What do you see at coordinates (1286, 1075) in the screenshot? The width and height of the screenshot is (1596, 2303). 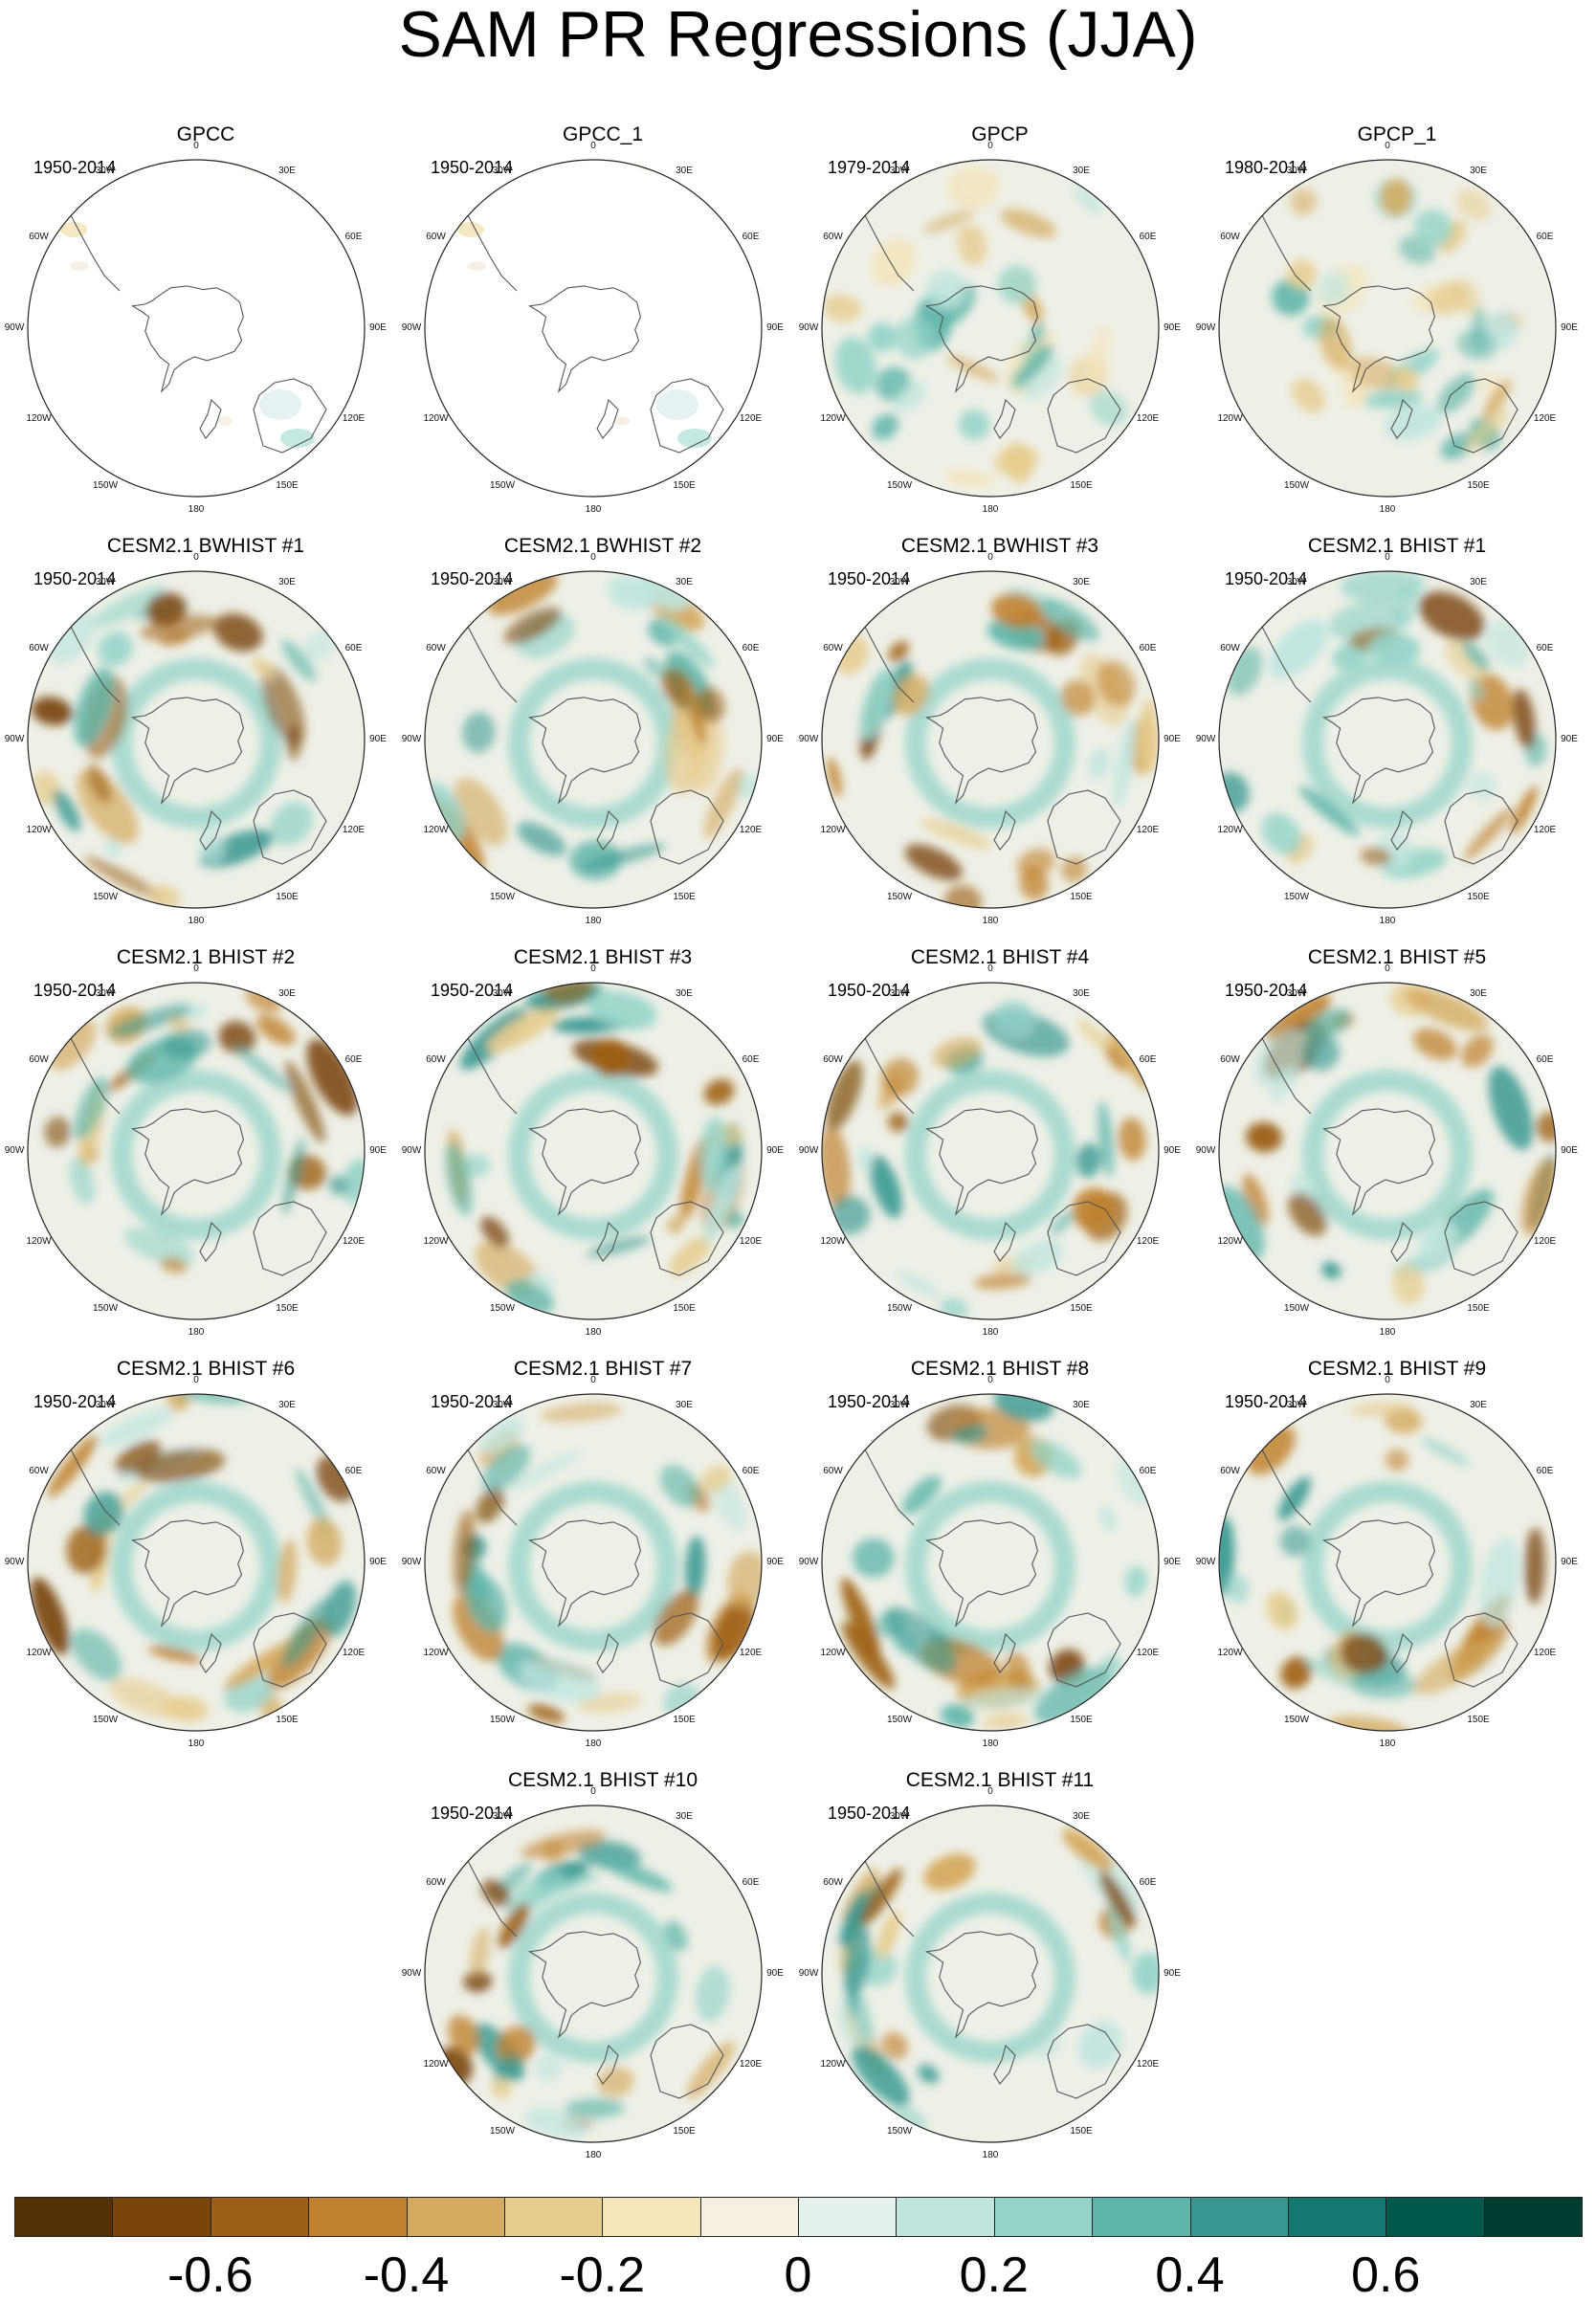 I see `south-america-coastline` at bounding box center [1286, 1075].